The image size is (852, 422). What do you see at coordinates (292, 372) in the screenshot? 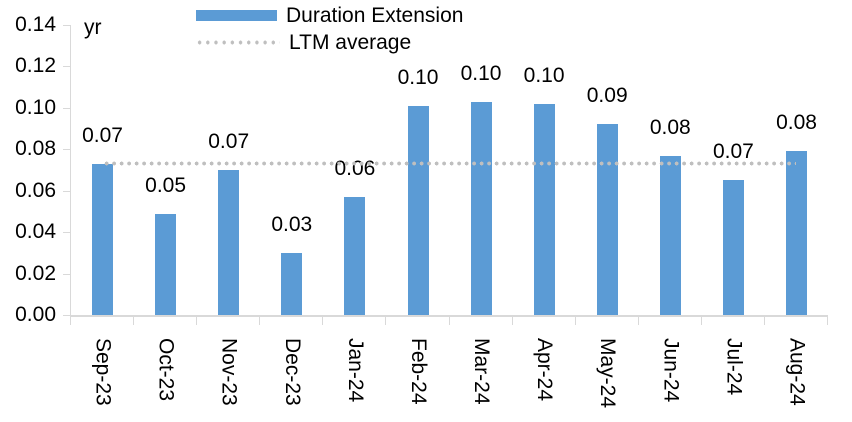
I see `x-axis-label: Dec-23` at bounding box center [292, 372].